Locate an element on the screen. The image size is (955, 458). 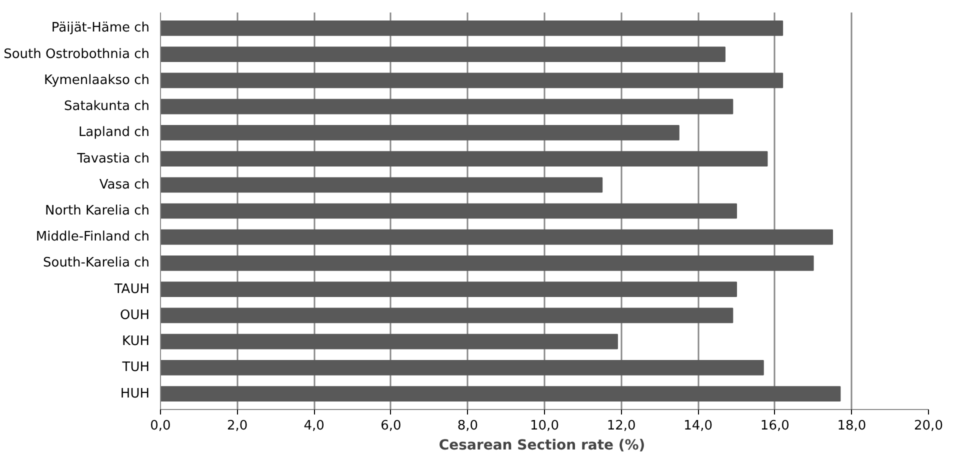
y-tick-label: TAUH is located at coordinates (131, 289).